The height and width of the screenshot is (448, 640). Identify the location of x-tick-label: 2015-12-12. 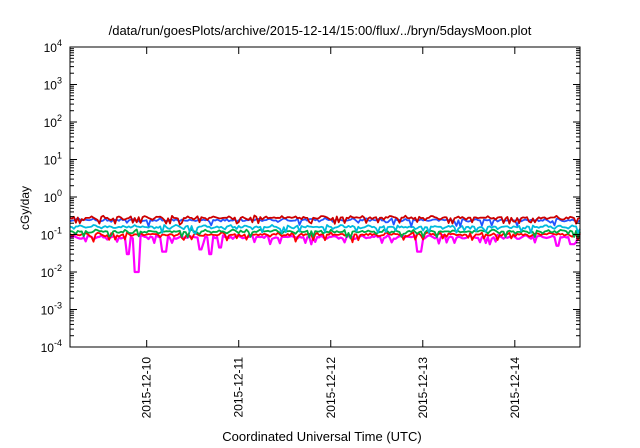
(331, 388).